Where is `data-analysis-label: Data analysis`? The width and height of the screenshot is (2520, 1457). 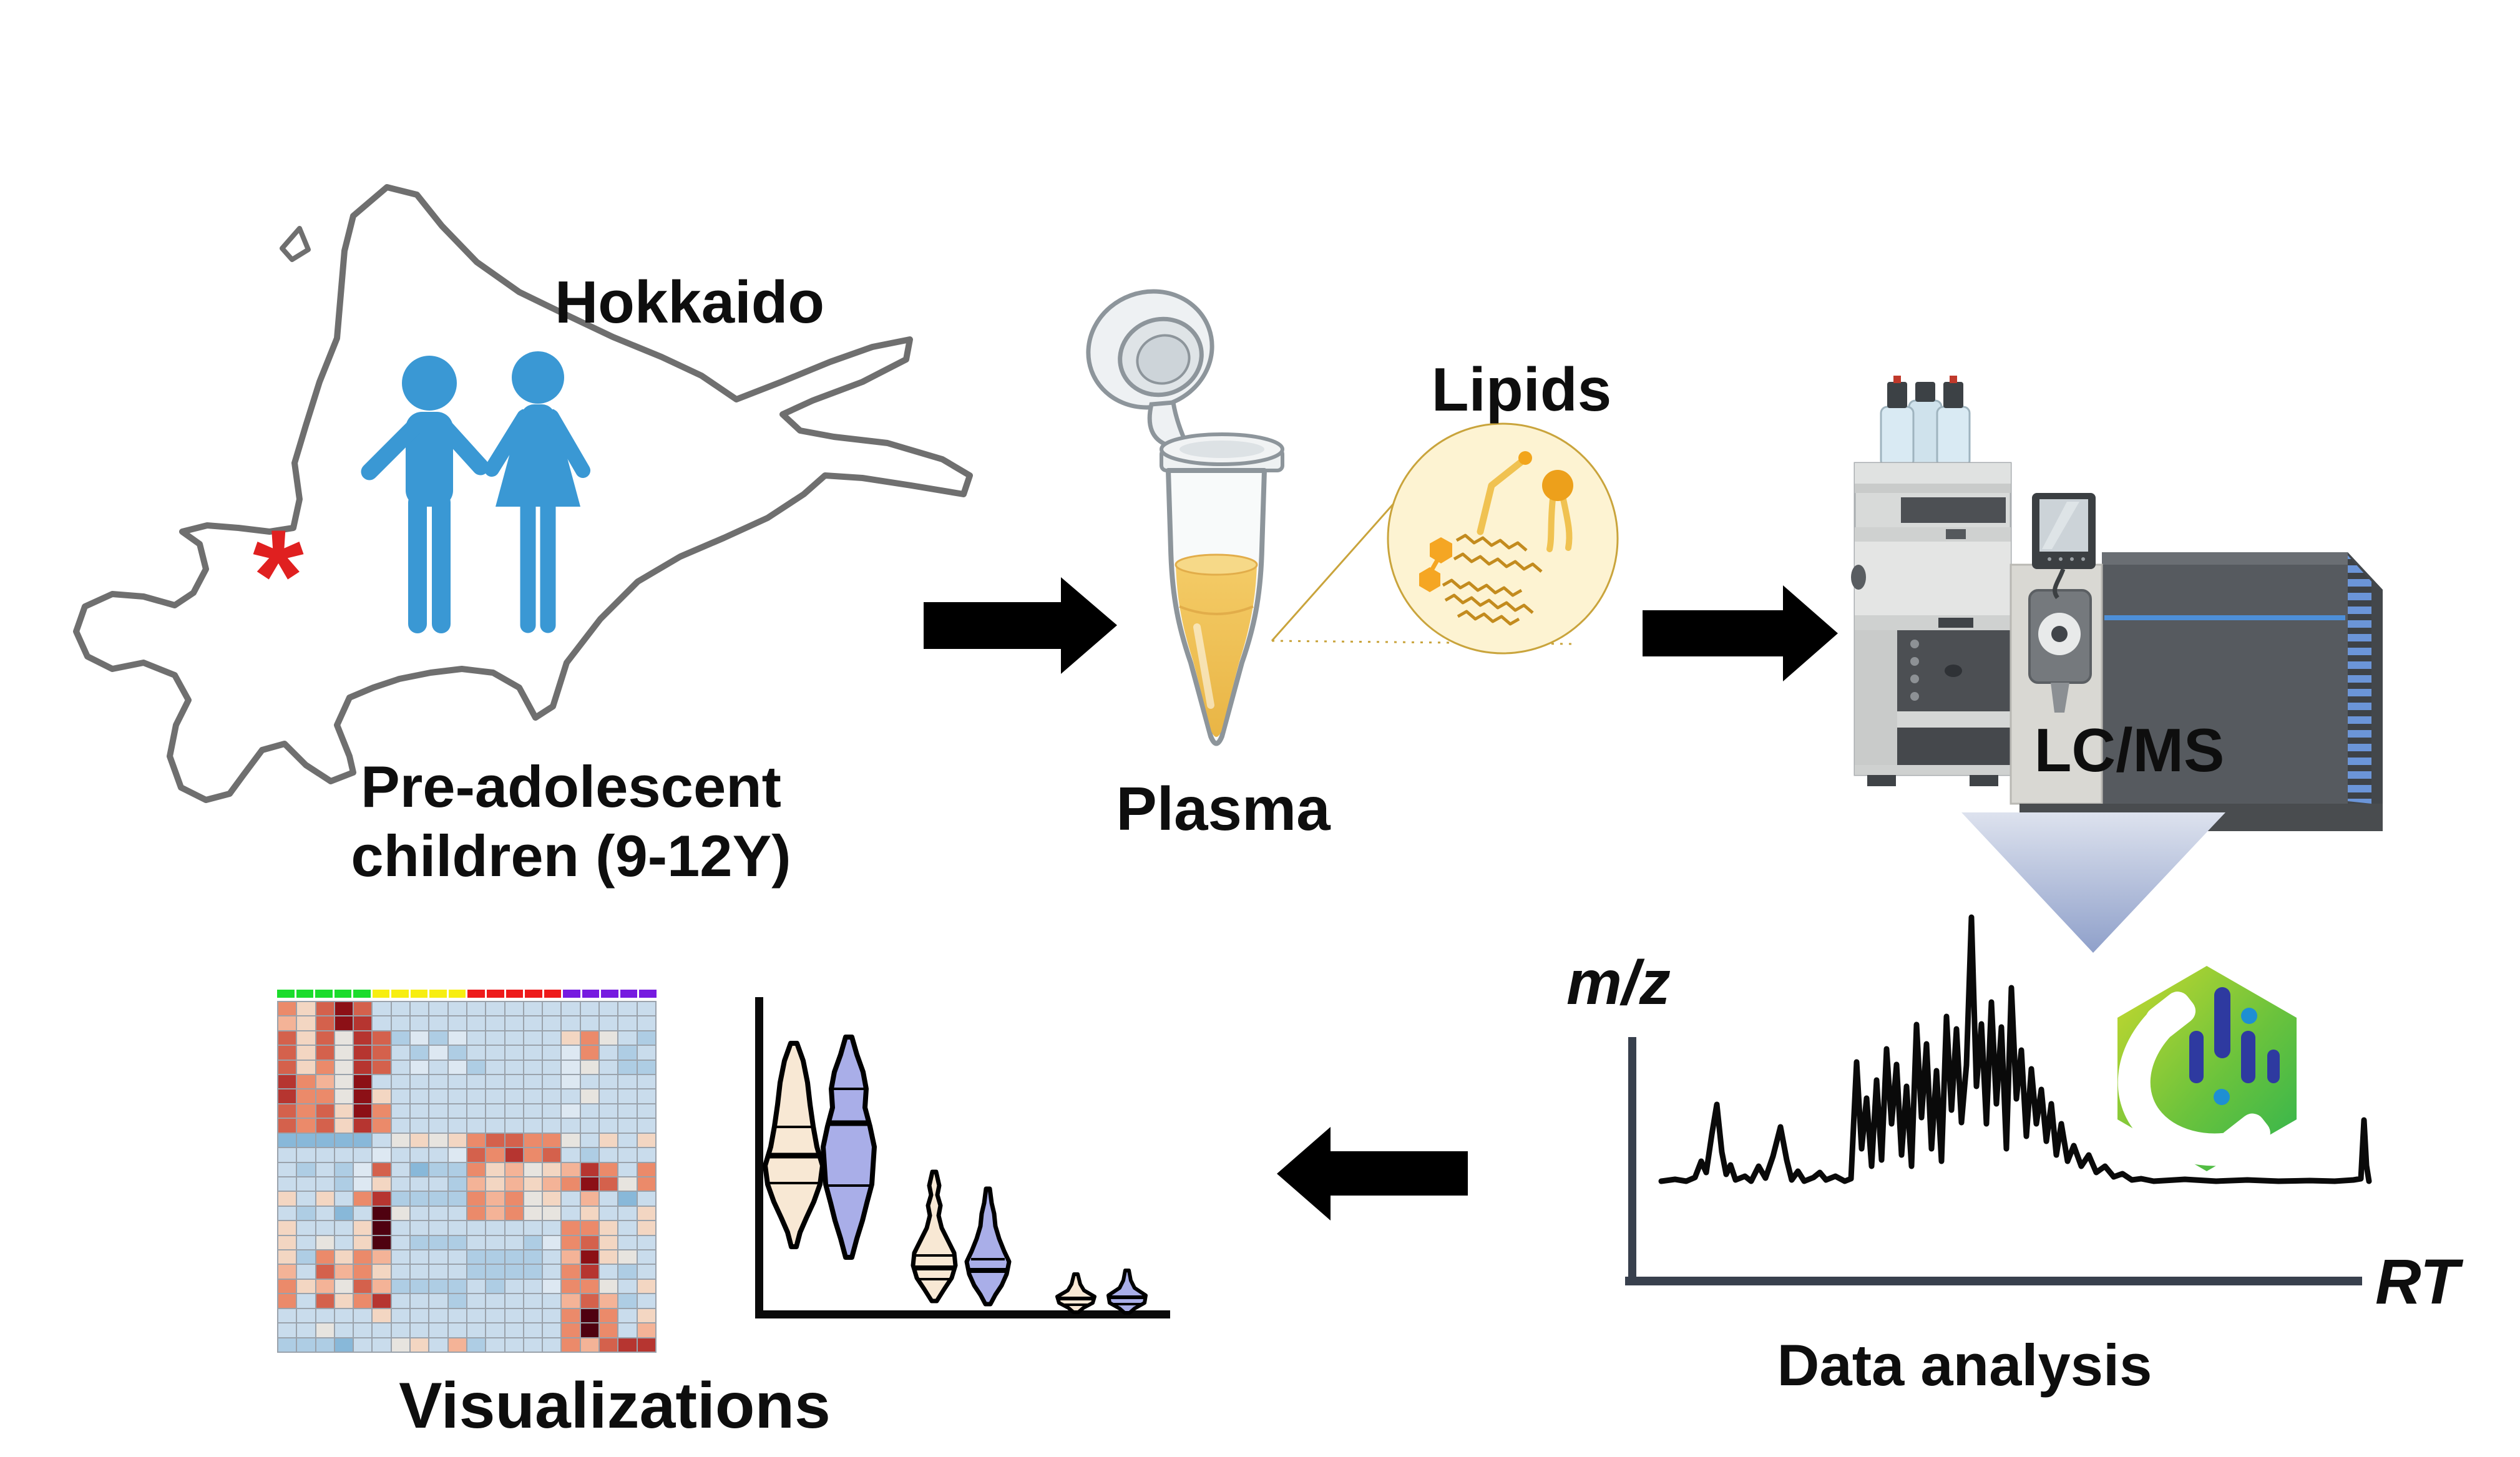 data-analysis-label: Data analysis is located at coordinates (1964, 1365).